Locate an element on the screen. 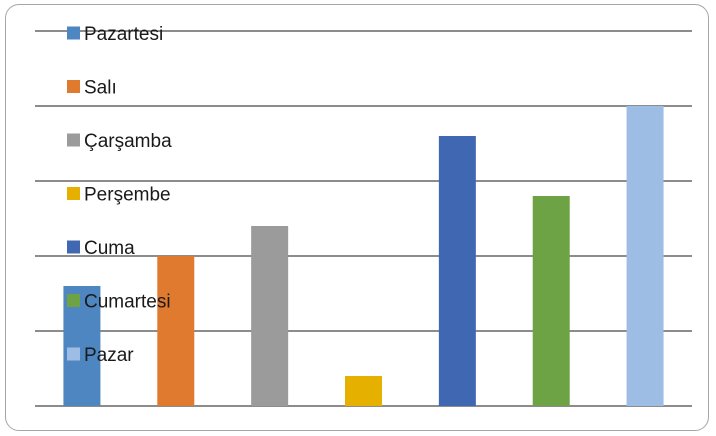  legend-item-4: Perşembe is located at coordinates (119, 195).